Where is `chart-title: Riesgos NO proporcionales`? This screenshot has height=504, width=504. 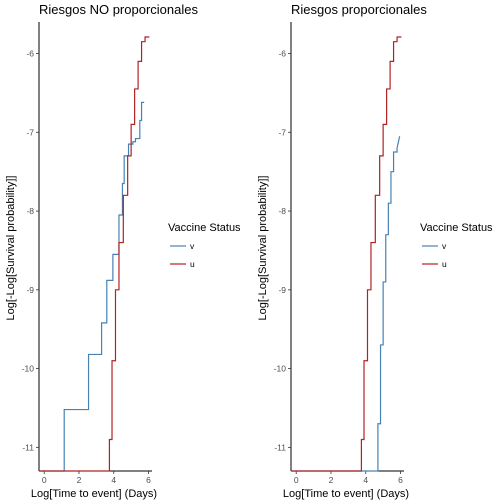 chart-title: Riesgos NO proporcionales is located at coordinates (118, 9).